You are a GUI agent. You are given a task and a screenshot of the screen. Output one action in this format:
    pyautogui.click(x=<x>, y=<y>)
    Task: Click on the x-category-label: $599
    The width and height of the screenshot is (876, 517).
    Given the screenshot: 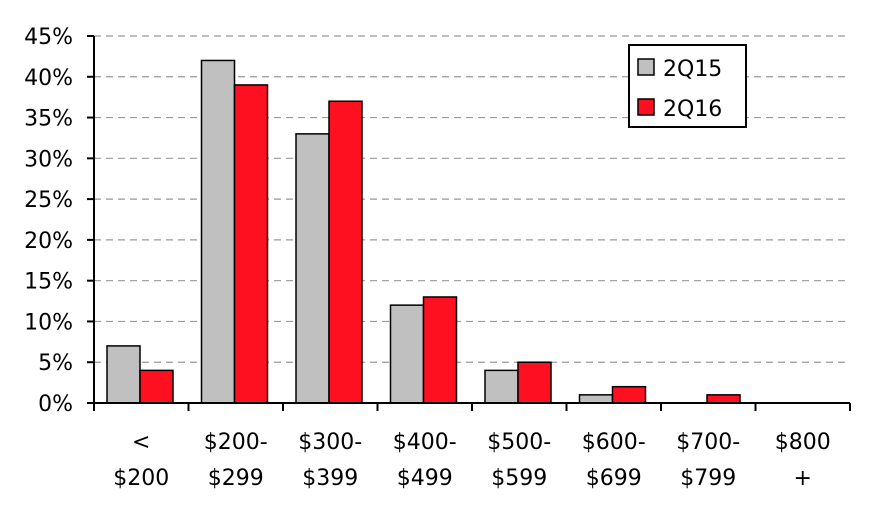 What is the action you would take?
    pyautogui.click(x=519, y=478)
    